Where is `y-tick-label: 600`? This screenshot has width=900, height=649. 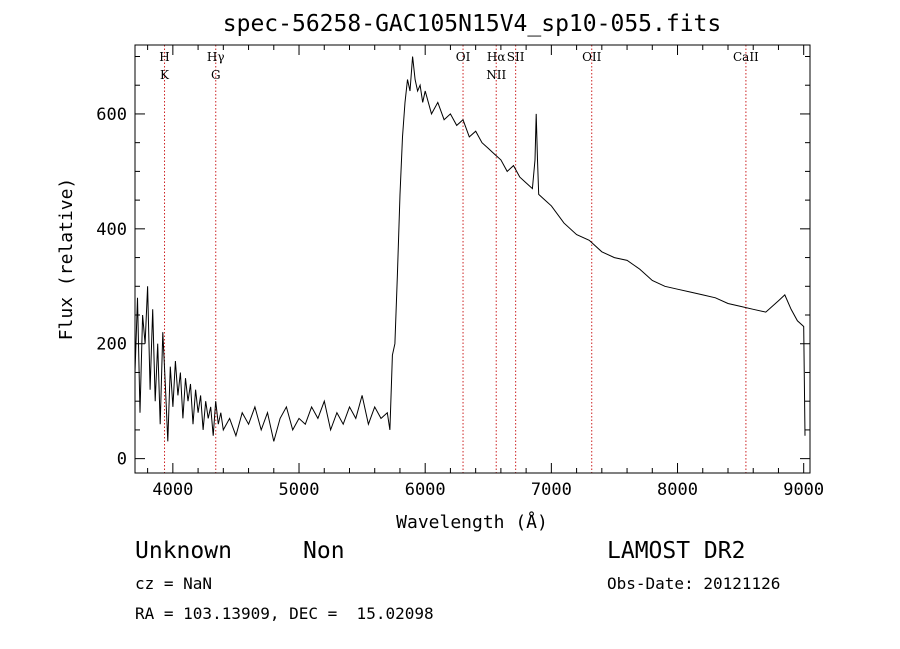 y-tick-label: 600 is located at coordinates (111, 115).